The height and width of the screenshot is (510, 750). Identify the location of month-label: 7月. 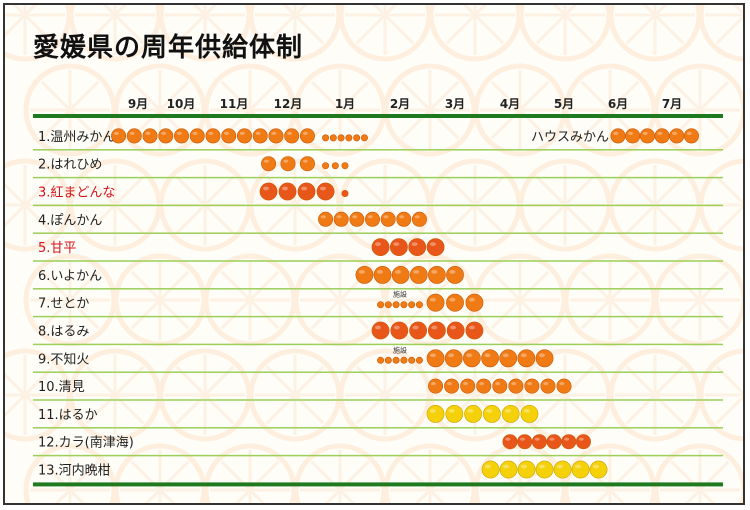
(672, 104).